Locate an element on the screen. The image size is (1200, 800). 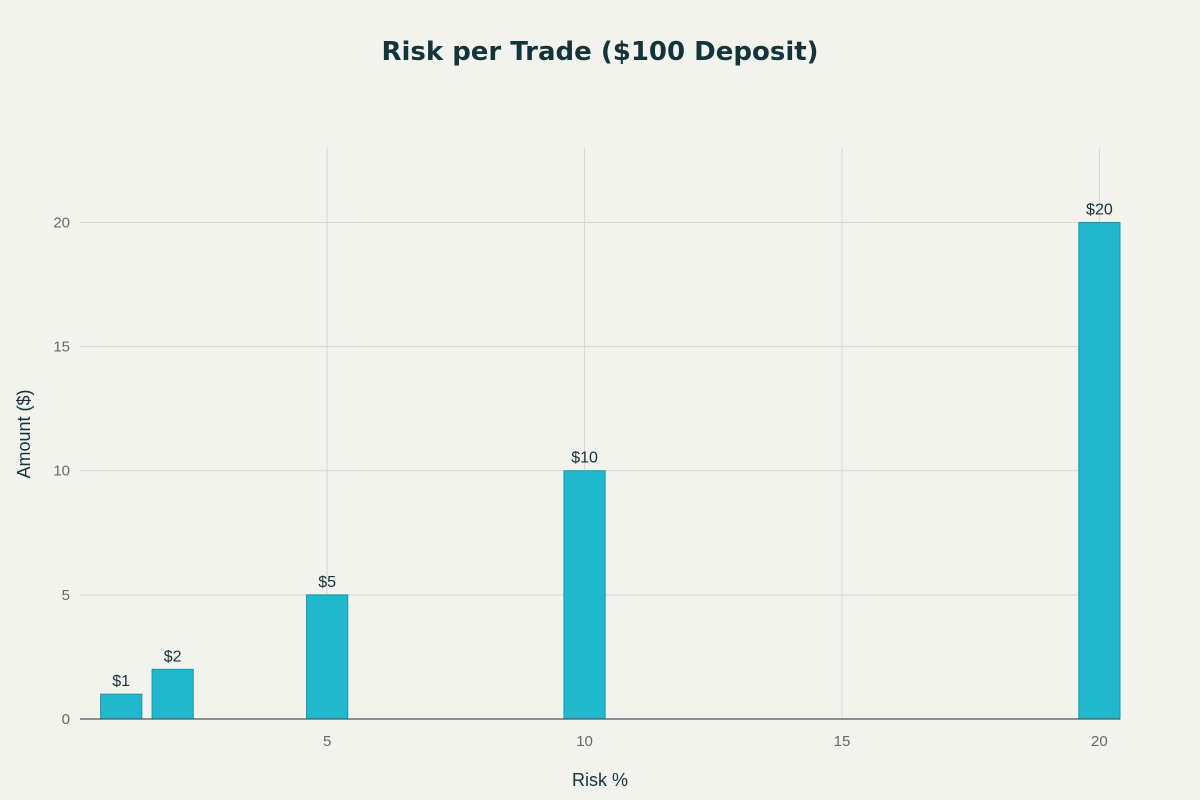
x-tick-label: 20 is located at coordinates (1099, 741).